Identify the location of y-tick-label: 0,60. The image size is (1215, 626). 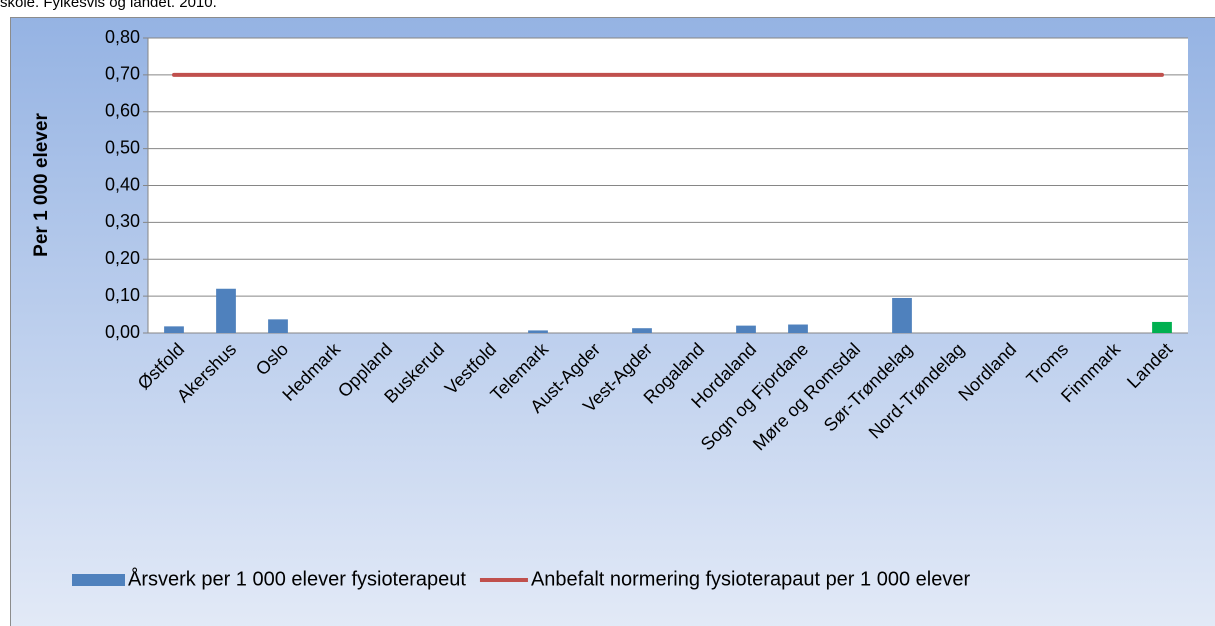
(122, 111).